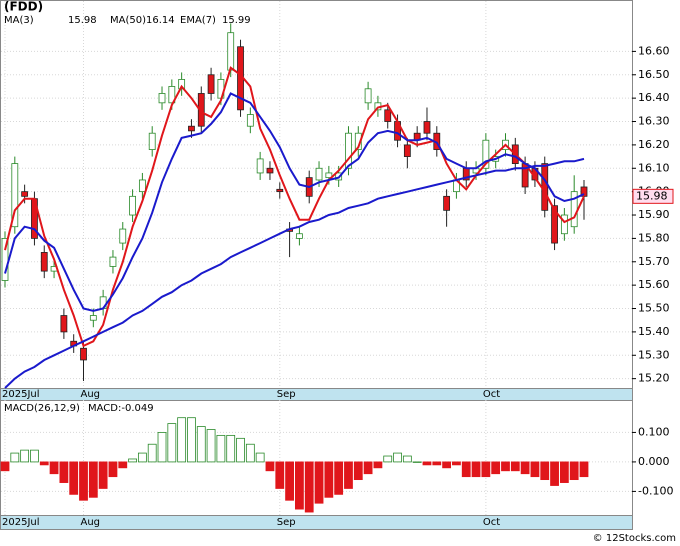  Describe the element at coordinates (316, 522) in the screenshot. I see `date-strip` at that location.